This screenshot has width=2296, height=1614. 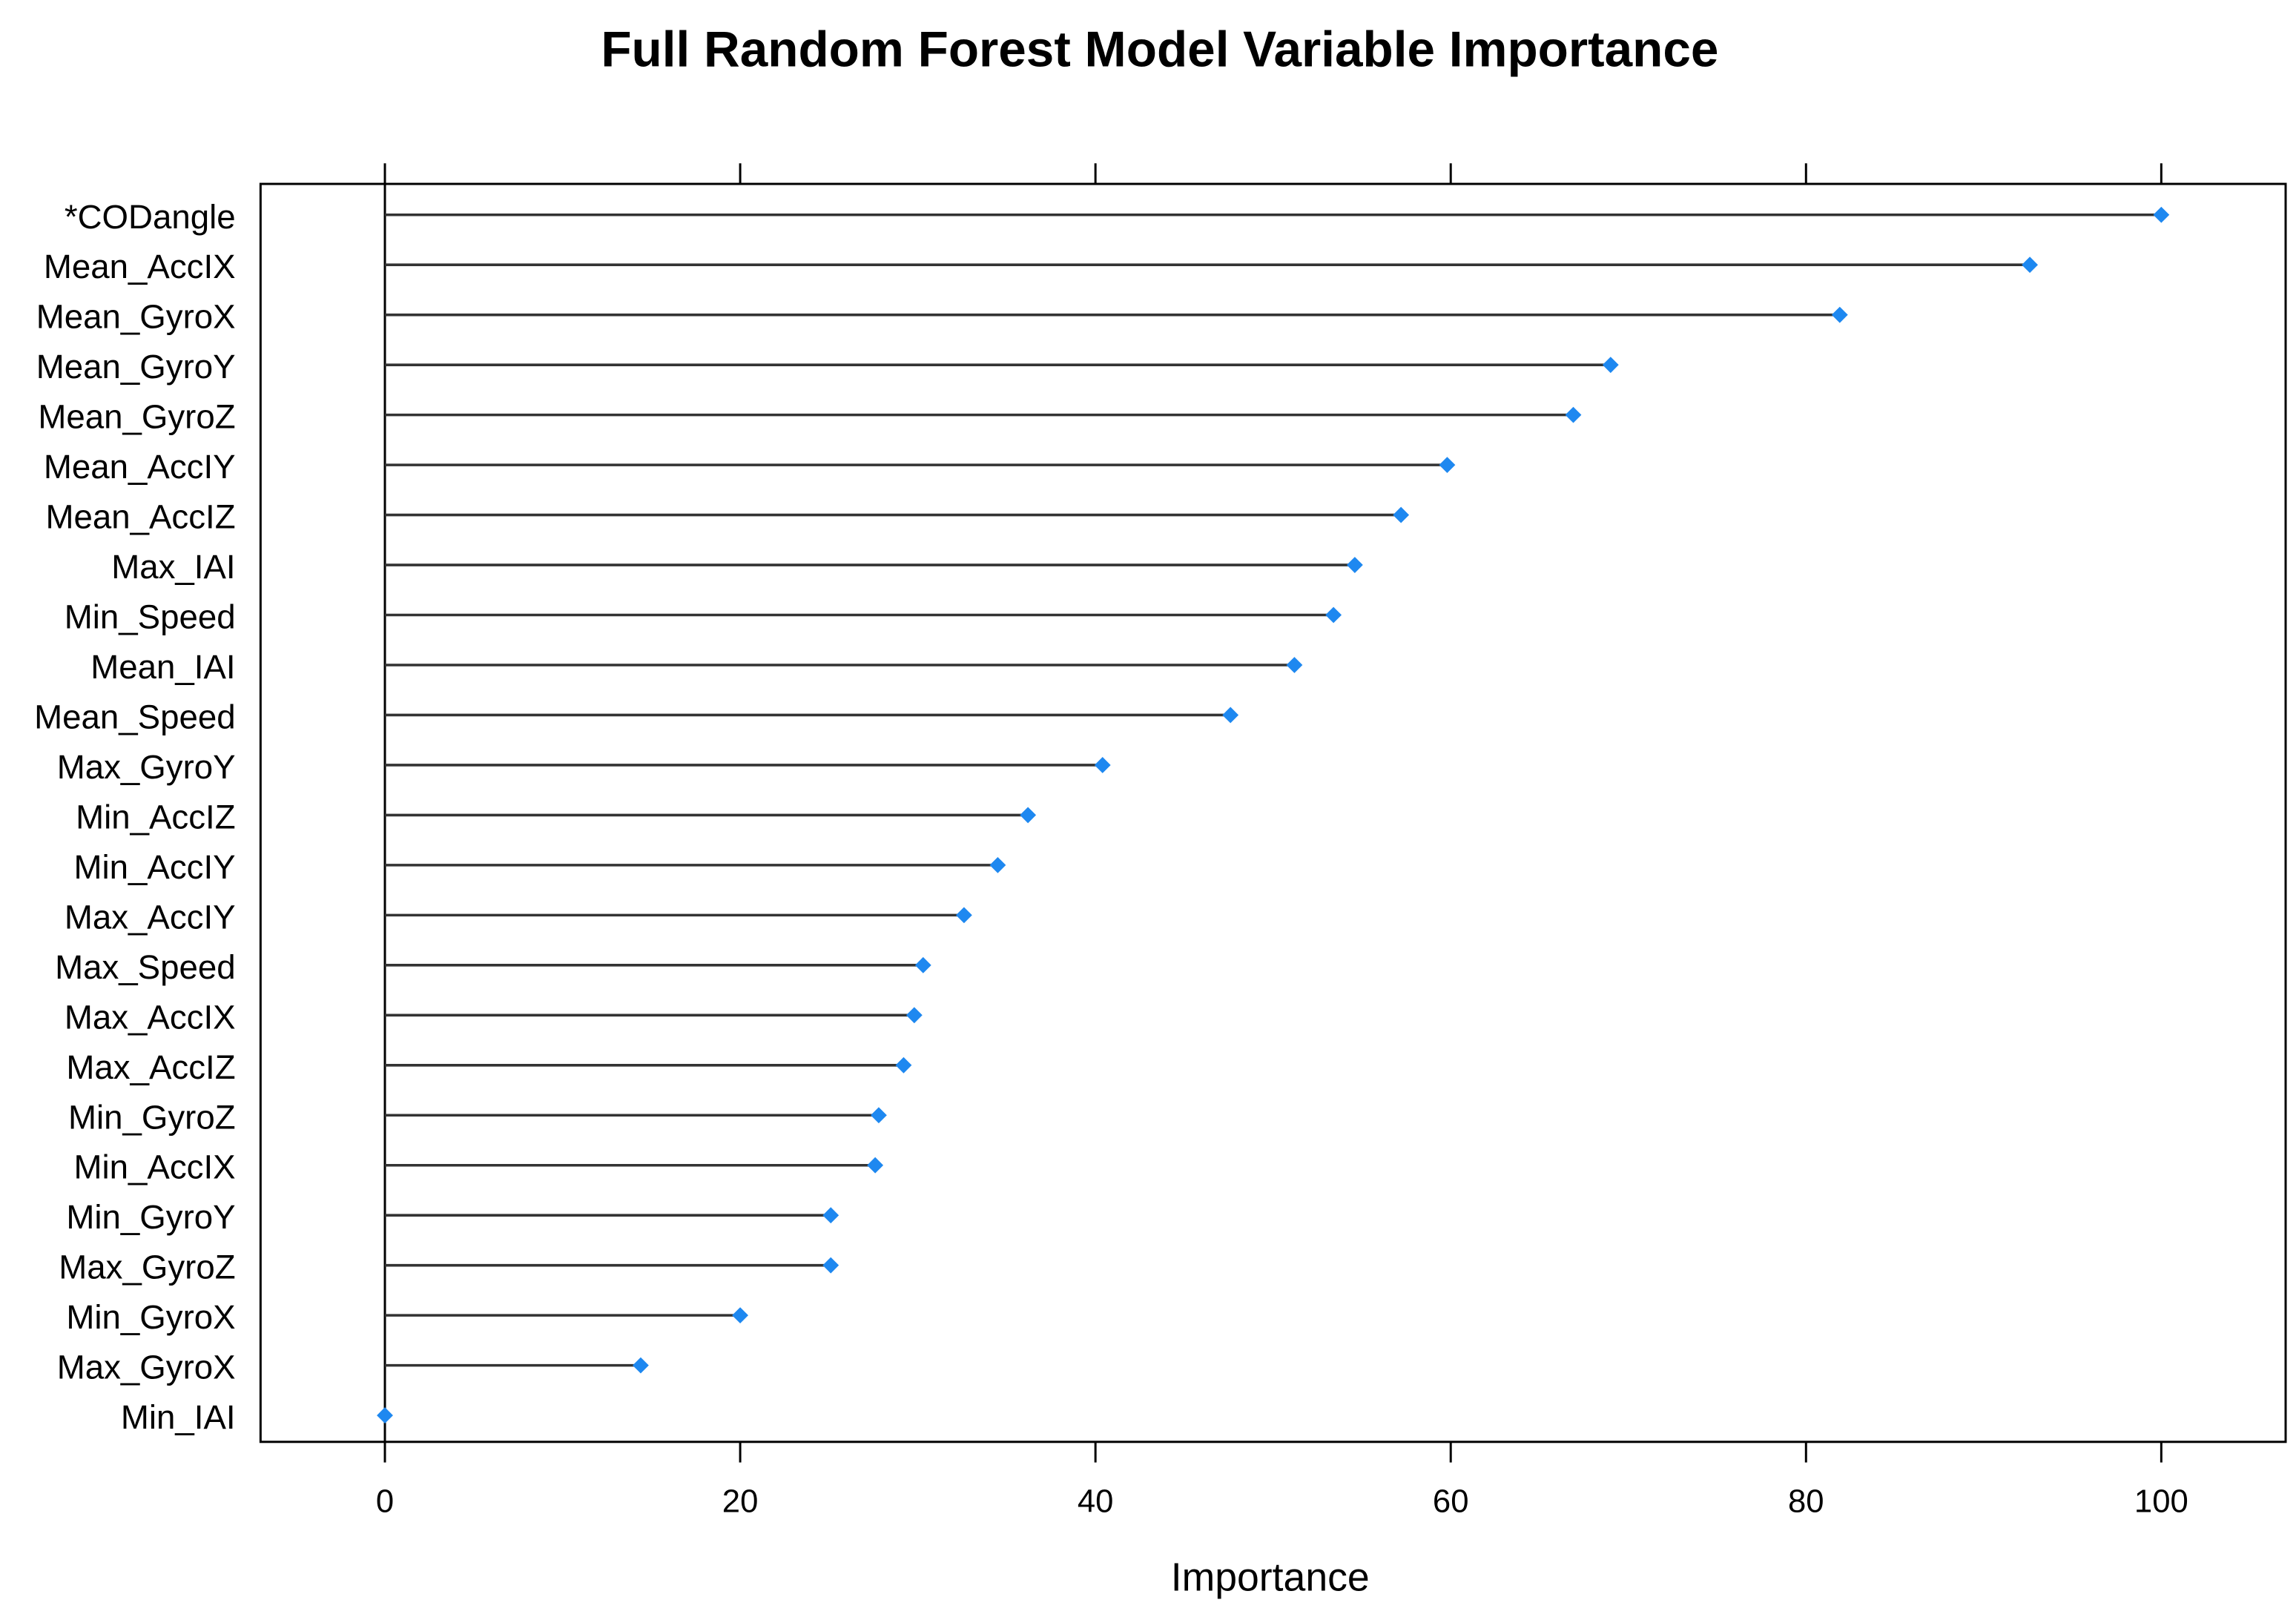 What do you see at coordinates (173, 567) in the screenshot?
I see `y-tick-label: Max_IAI` at bounding box center [173, 567].